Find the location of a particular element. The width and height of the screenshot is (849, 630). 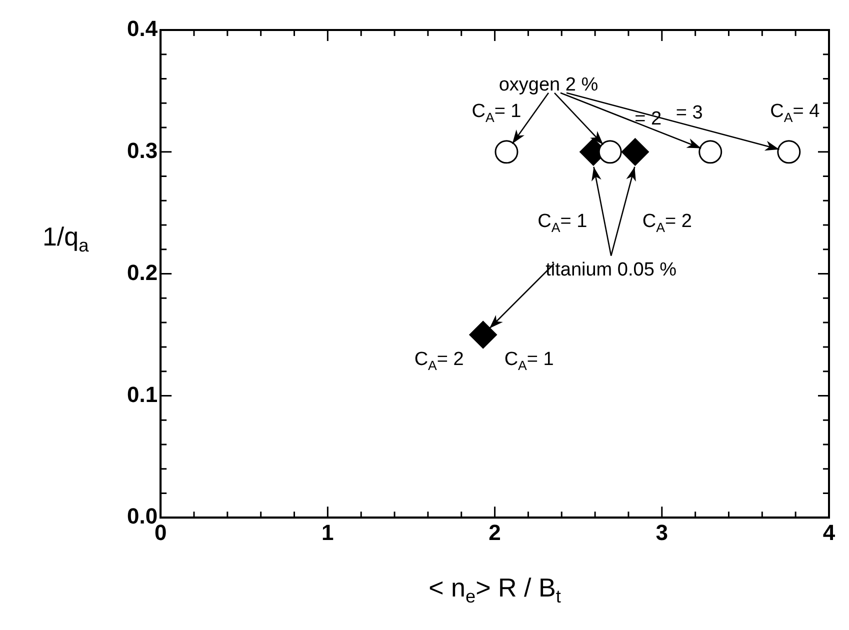

y-tick-label: 0.3 is located at coordinates (142, 150).